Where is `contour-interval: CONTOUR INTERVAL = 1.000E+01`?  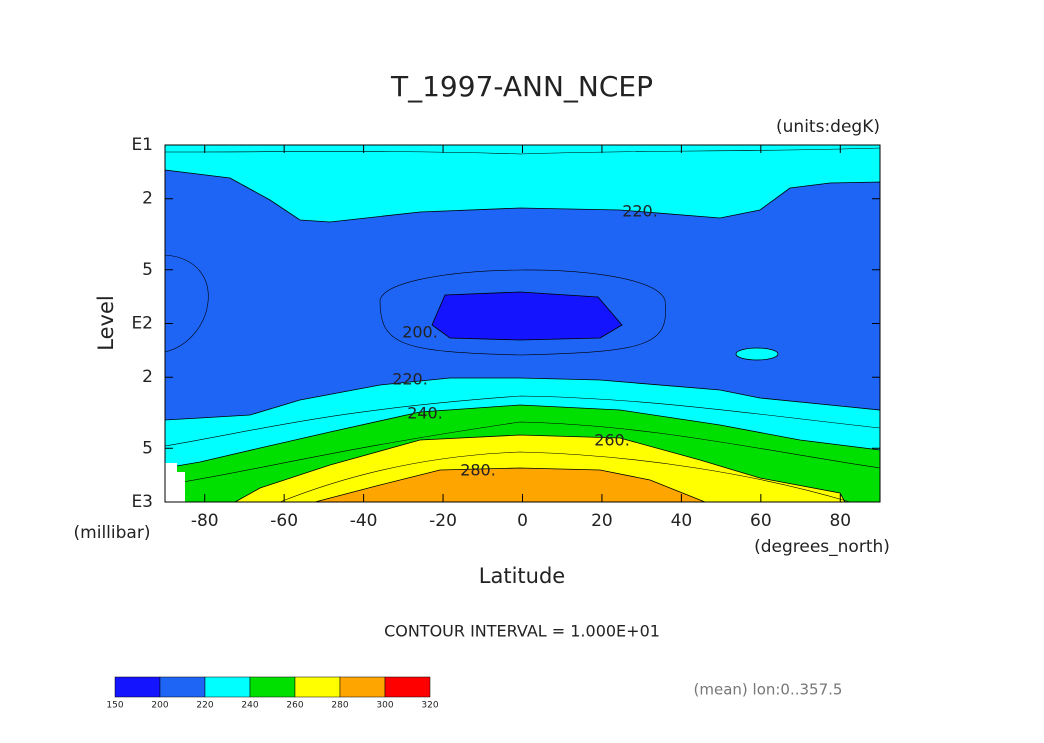
contour-interval: CONTOUR INTERVAL = 1.000E+01 is located at coordinates (522, 631).